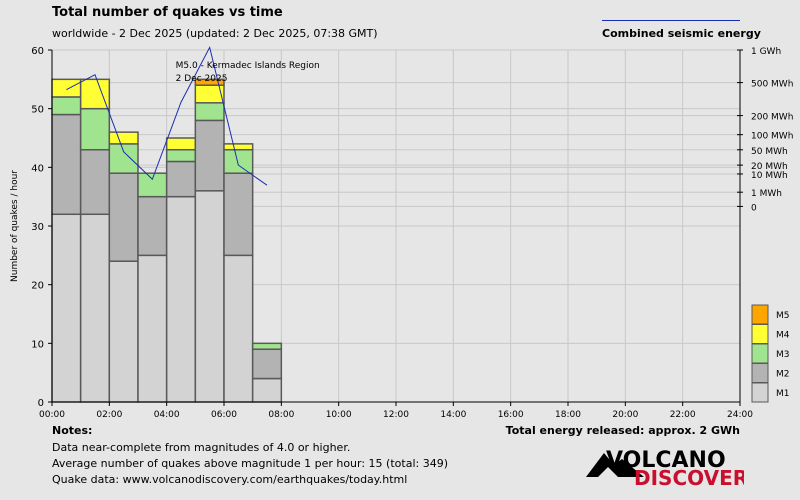 Image resolution: width=800 pixels, height=500 pixels. Describe the element at coordinates (740, 415) in the screenshot. I see `x-tick-label: 24:00` at that location.